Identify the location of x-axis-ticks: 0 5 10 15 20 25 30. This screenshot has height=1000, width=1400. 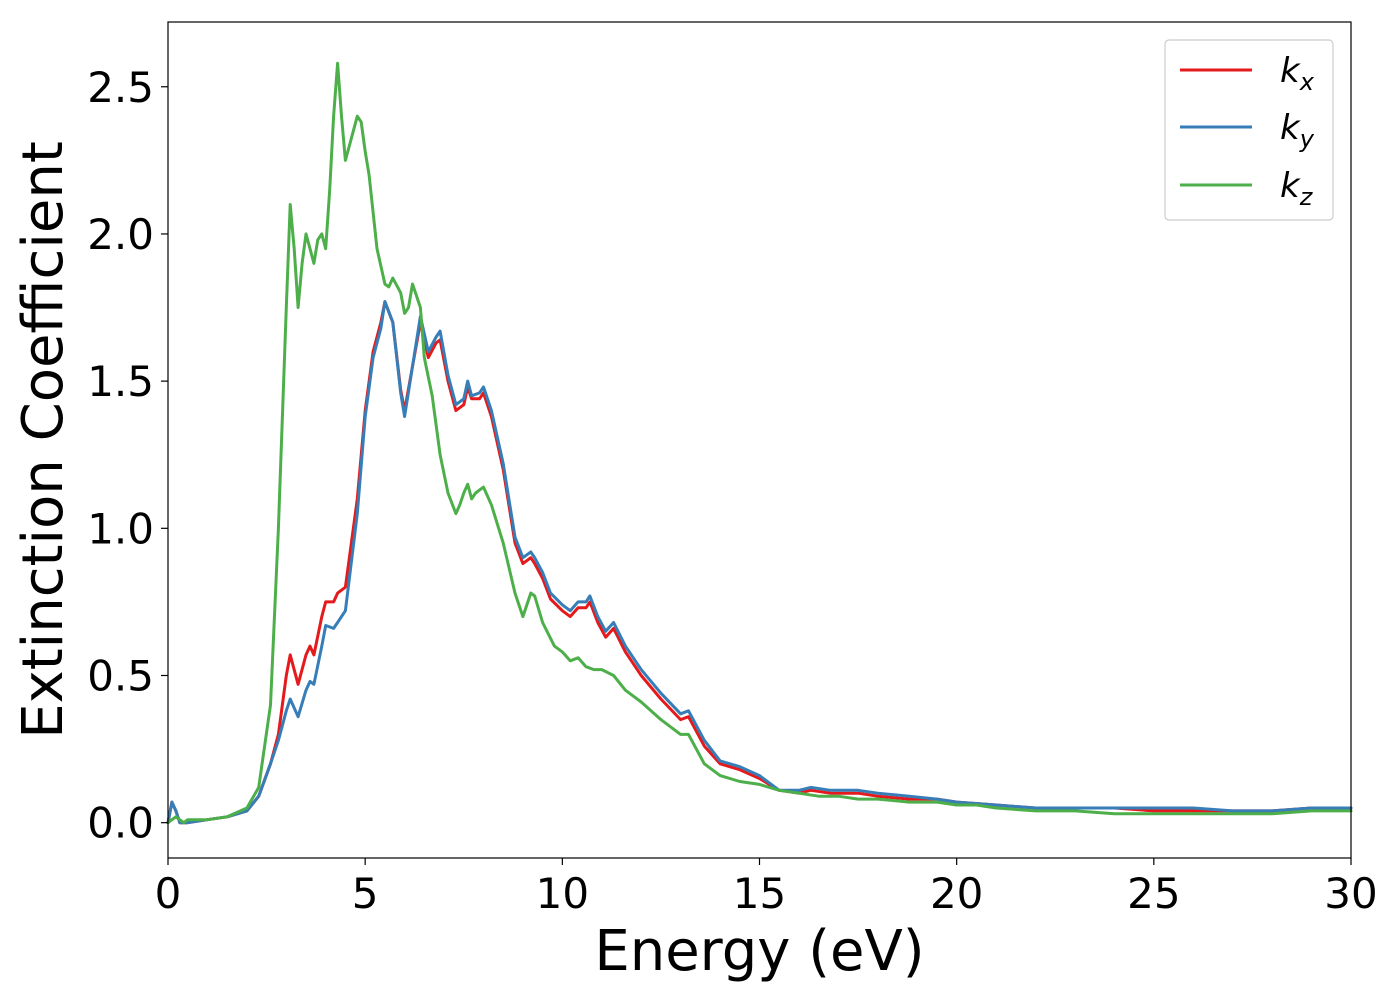
(766, 888).